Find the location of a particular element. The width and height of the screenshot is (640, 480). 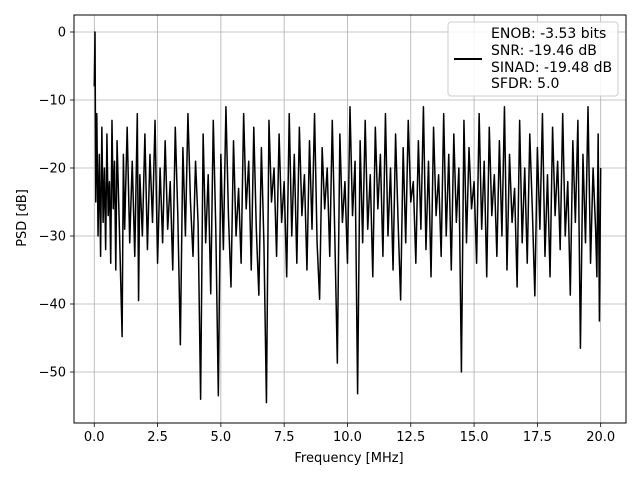

legend-text-sinad: SINAD: -19.48 dB is located at coordinates (551, 68).